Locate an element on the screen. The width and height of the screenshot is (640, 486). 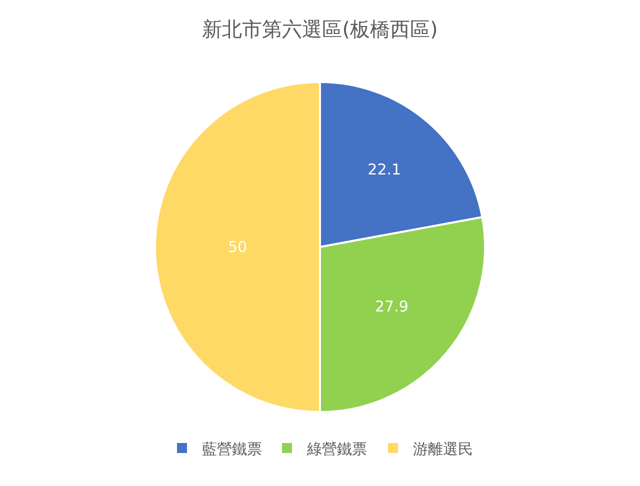
data-label: 50 is located at coordinates (238, 247).